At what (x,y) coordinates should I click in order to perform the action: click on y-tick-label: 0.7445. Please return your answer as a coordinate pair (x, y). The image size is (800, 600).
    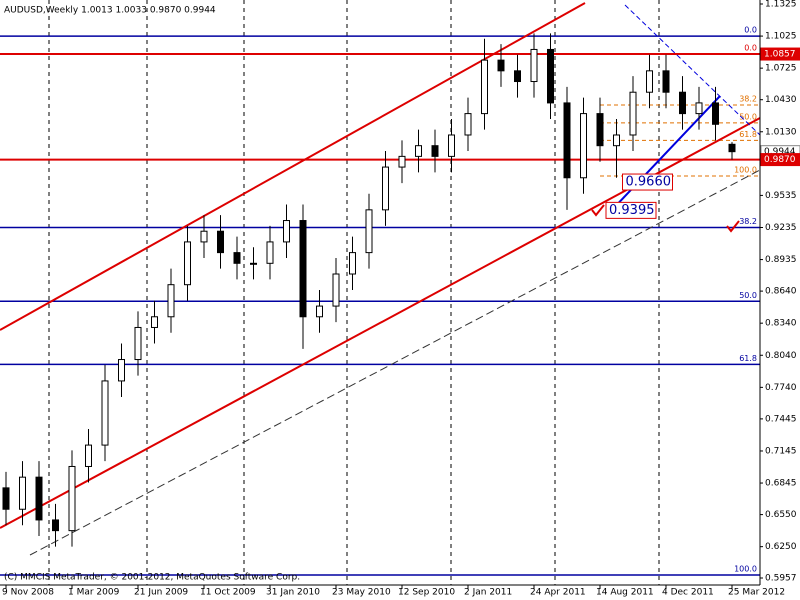
    Looking at the image, I should click on (781, 419).